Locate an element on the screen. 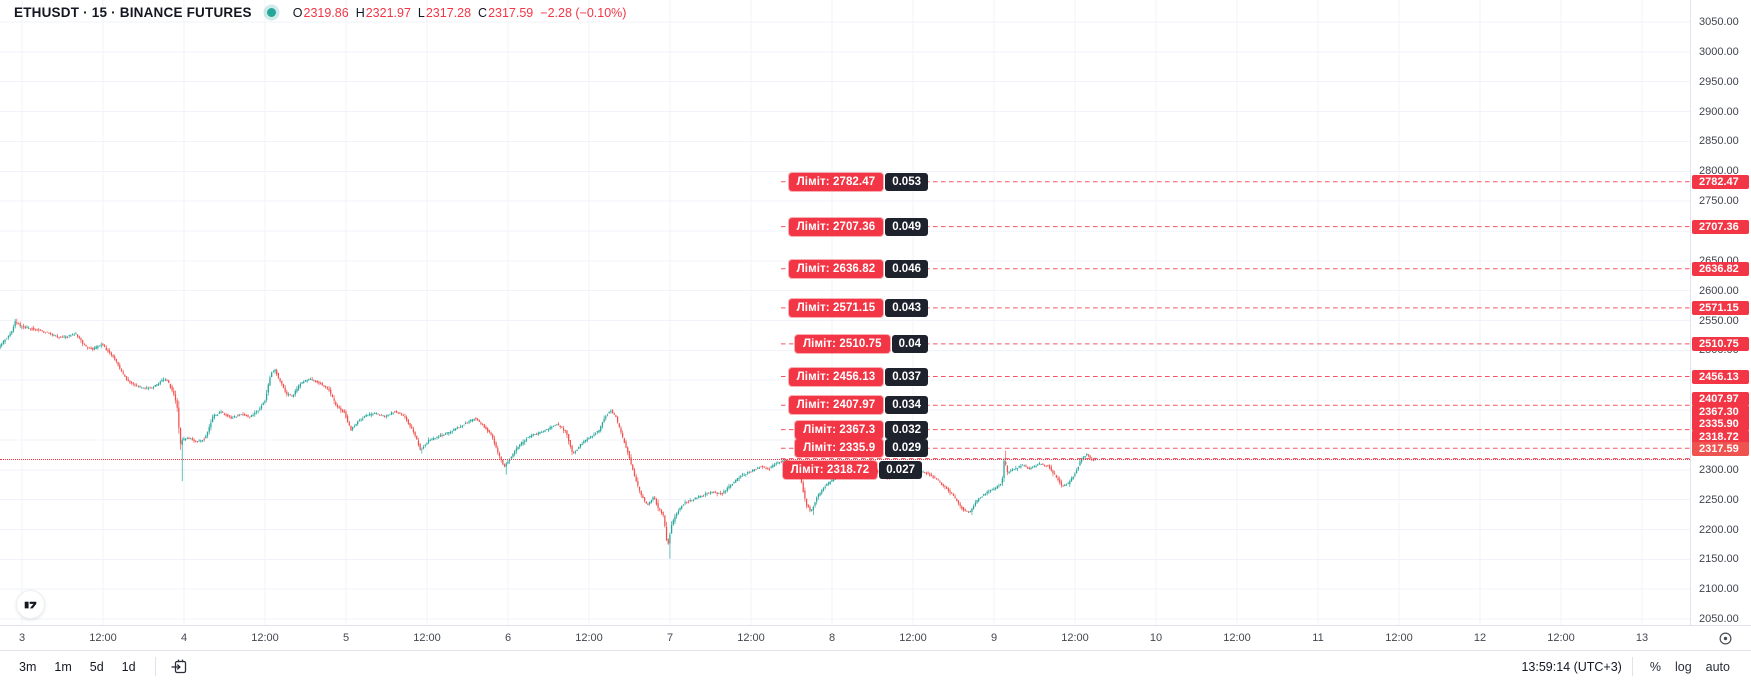 The width and height of the screenshot is (1751, 682). tradingview-logo is located at coordinates (30, 604).